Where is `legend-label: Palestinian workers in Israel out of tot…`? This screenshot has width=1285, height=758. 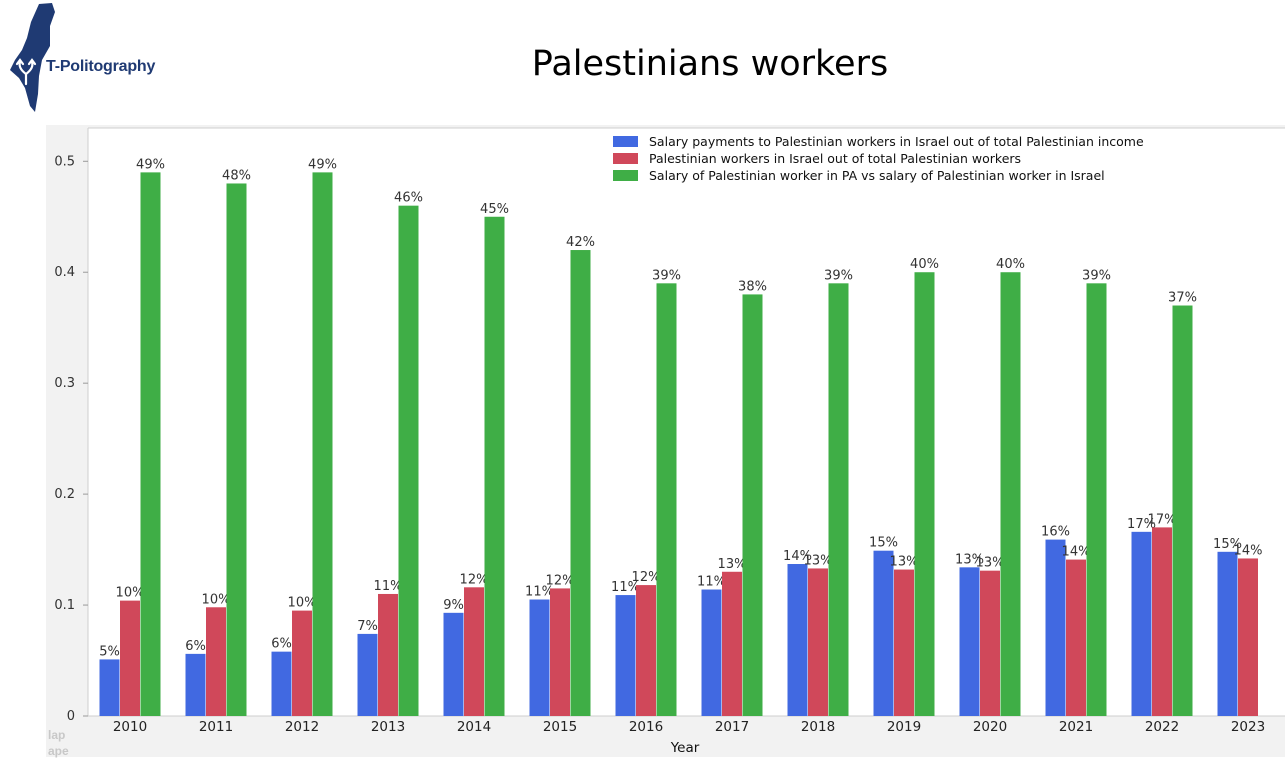 legend-label: Palestinian workers in Israel out of tot… is located at coordinates (835, 158).